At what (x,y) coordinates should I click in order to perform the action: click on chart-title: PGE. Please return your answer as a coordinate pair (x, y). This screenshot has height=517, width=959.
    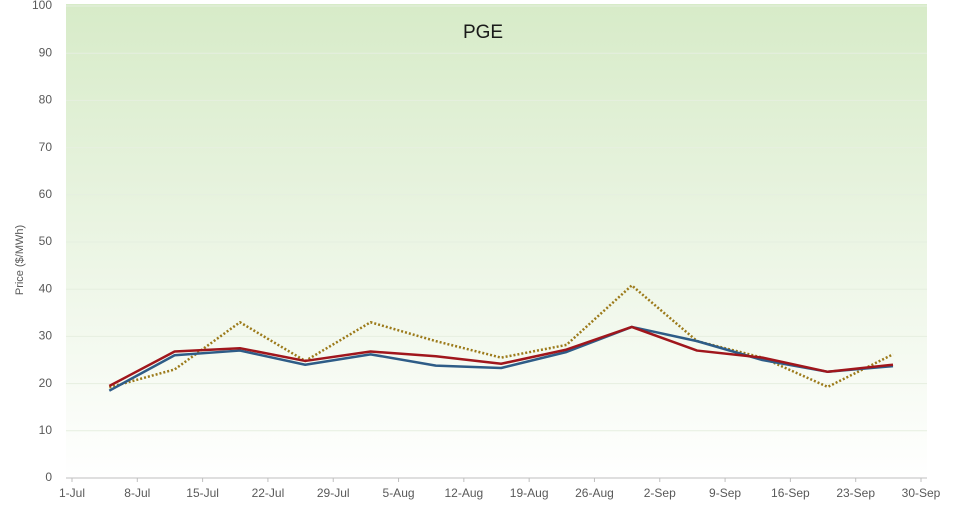
    Looking at the image, I should click on (483, 32).